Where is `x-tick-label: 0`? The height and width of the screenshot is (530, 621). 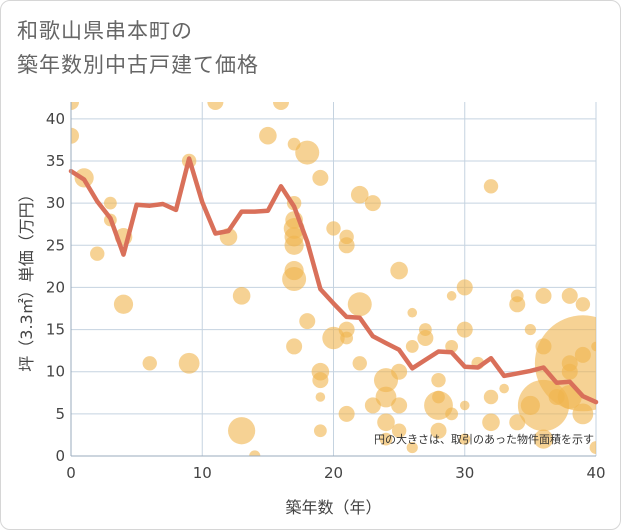
x-tick-label: 0 is located at coordinates (71, 473).